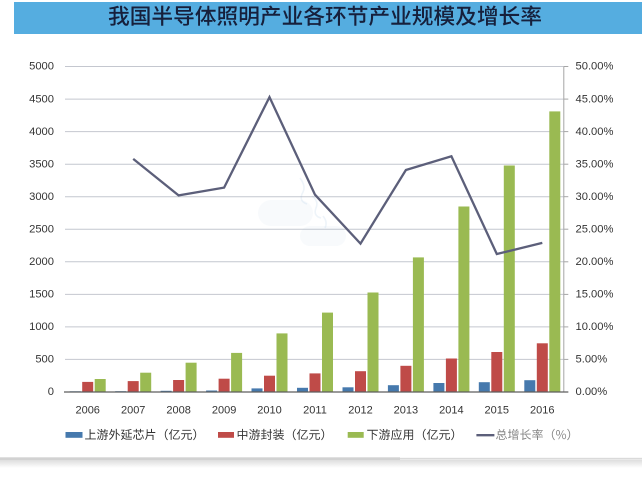 The width and height of the screenshot is (642, 480). I want to click on svg-text: 25.00%, so click(595, 229).